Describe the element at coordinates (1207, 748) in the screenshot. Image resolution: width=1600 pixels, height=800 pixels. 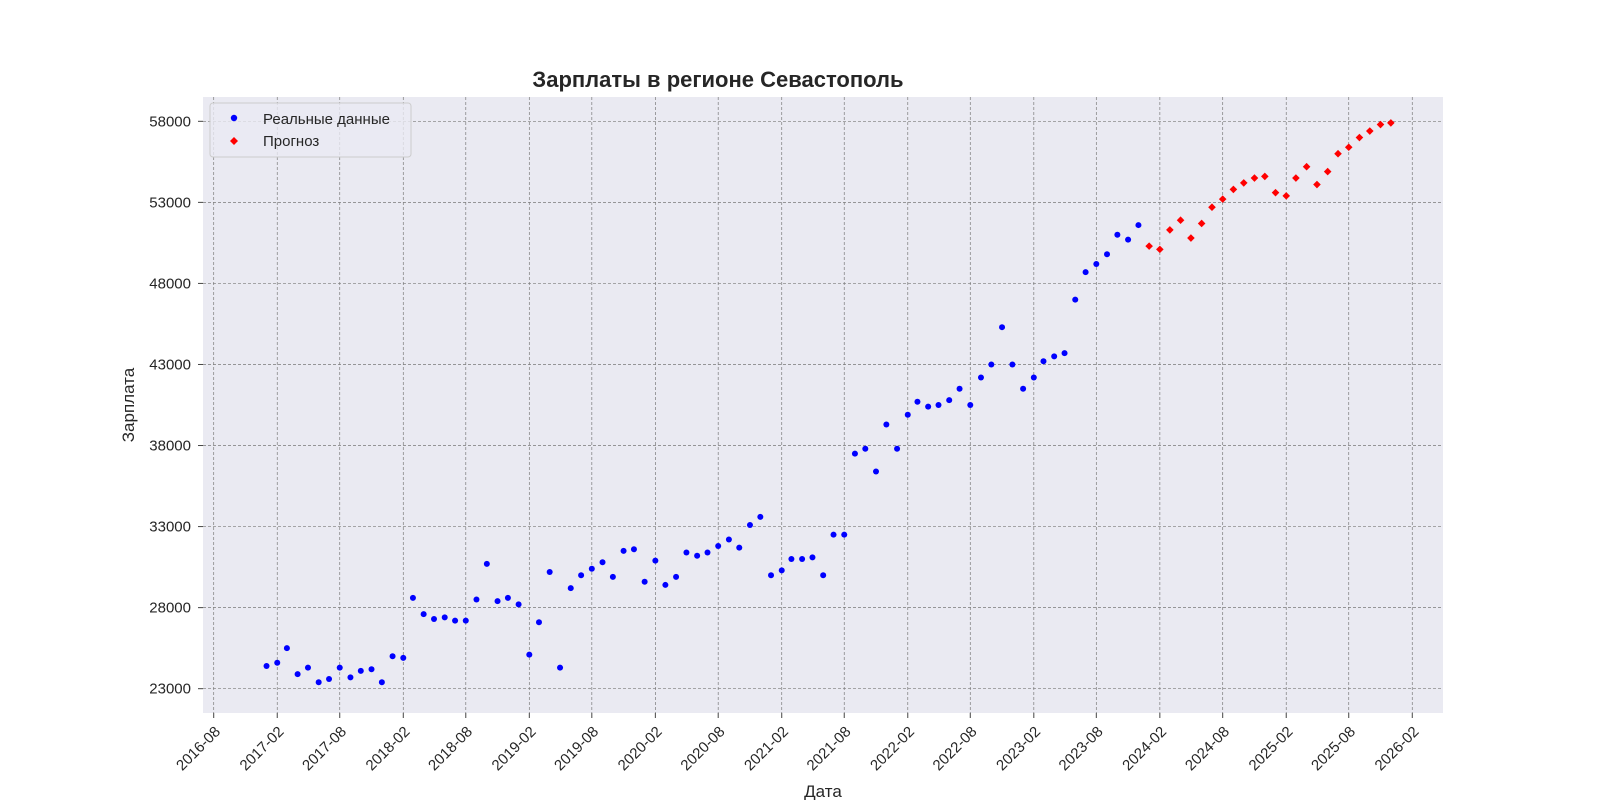
I see `x-tick-label: 2024-08` at that location.